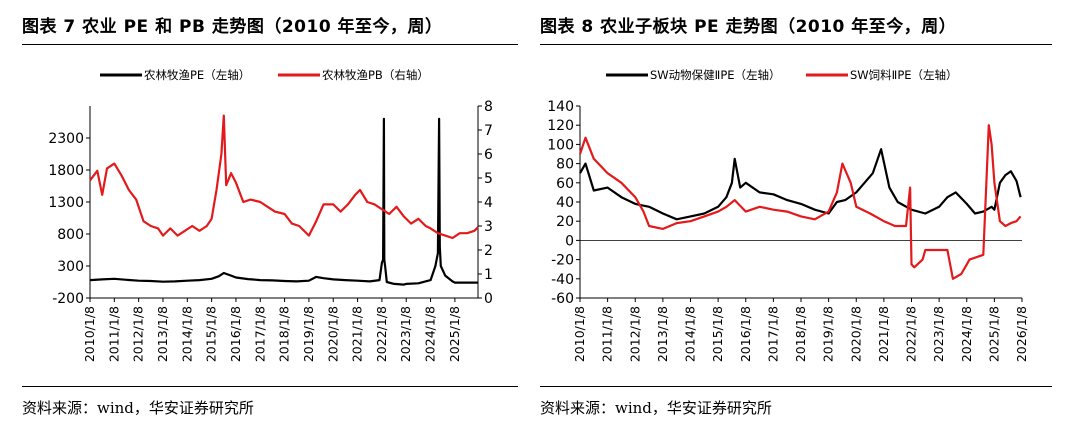 The image size is (1080, 434). Describe the element at coordinates (375, 75) in the screenshot. I see `legend-label: 农林牧渔PB（右轴）` at that location.